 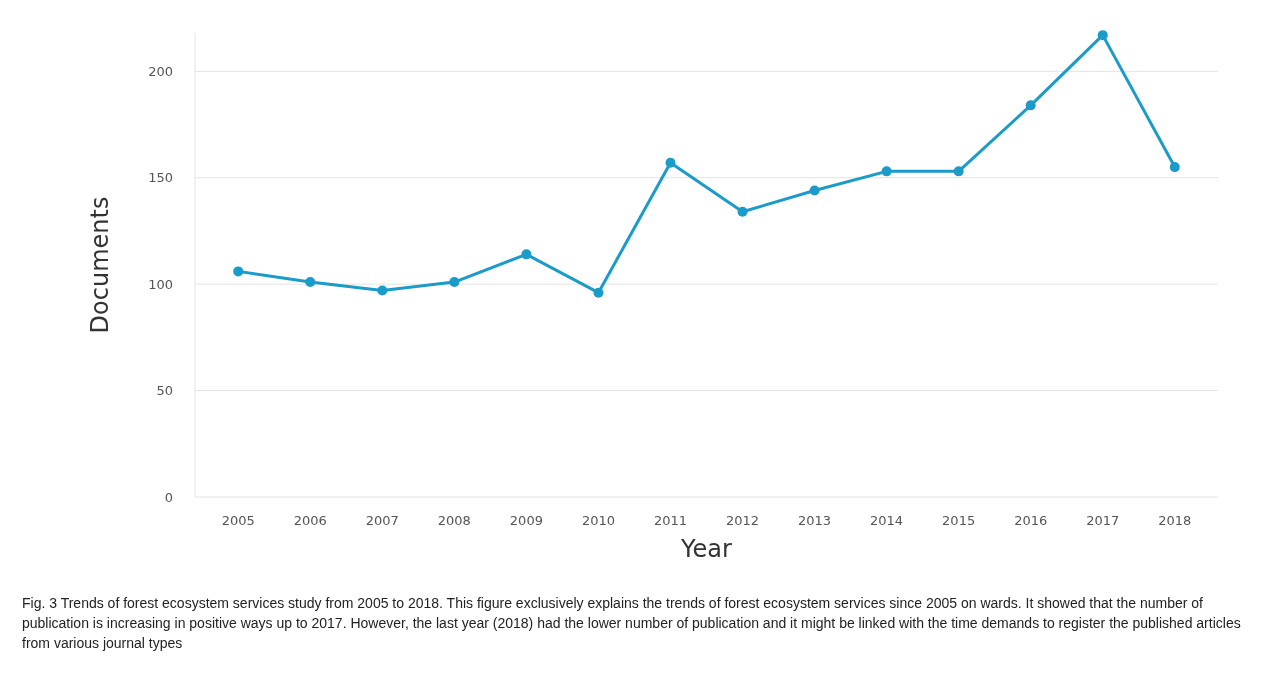 I want to click on x-tick-label: 2009, so click(x=526, y=520).